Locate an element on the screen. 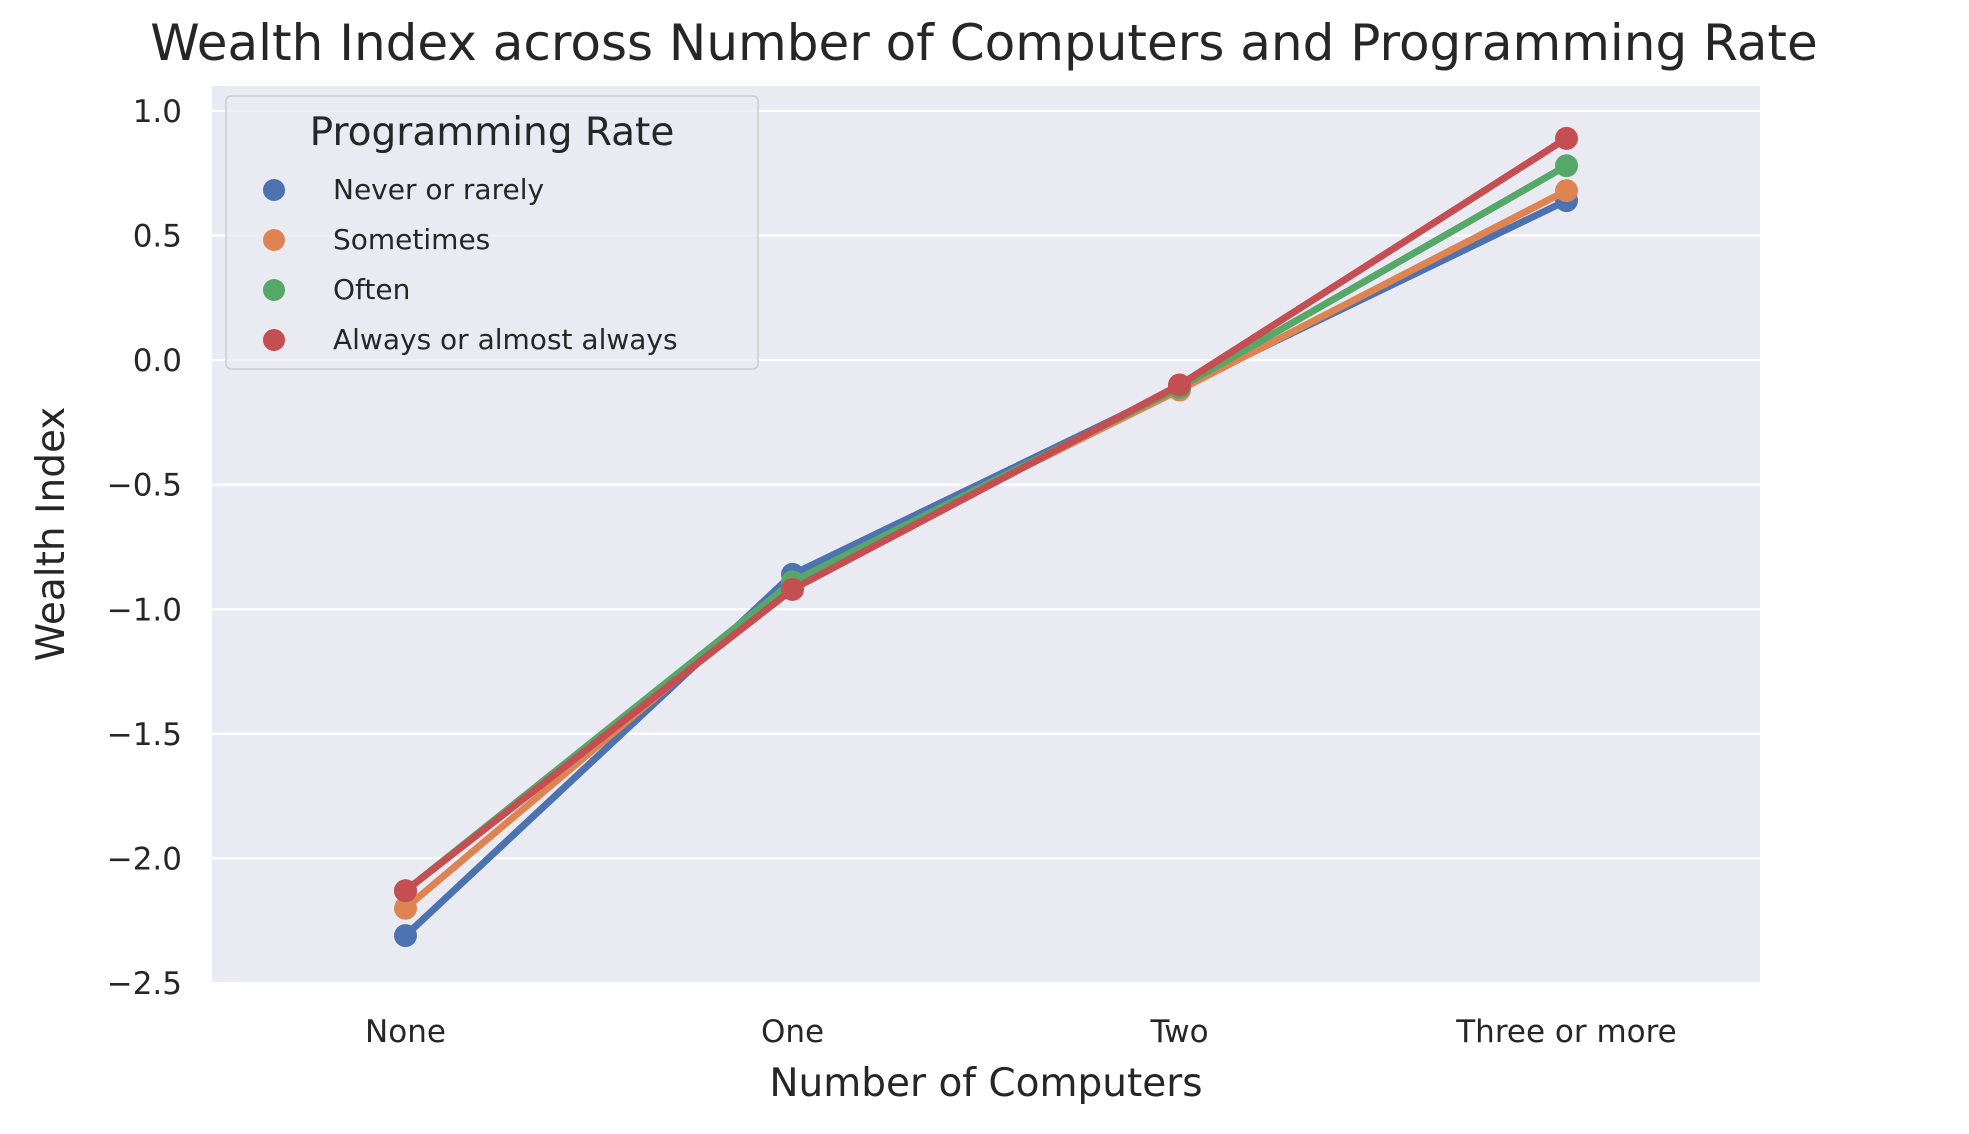 The height and width of the screenshot is (1134, 1969). legend-item: Always or almost always is located at coordinates (470, 339).